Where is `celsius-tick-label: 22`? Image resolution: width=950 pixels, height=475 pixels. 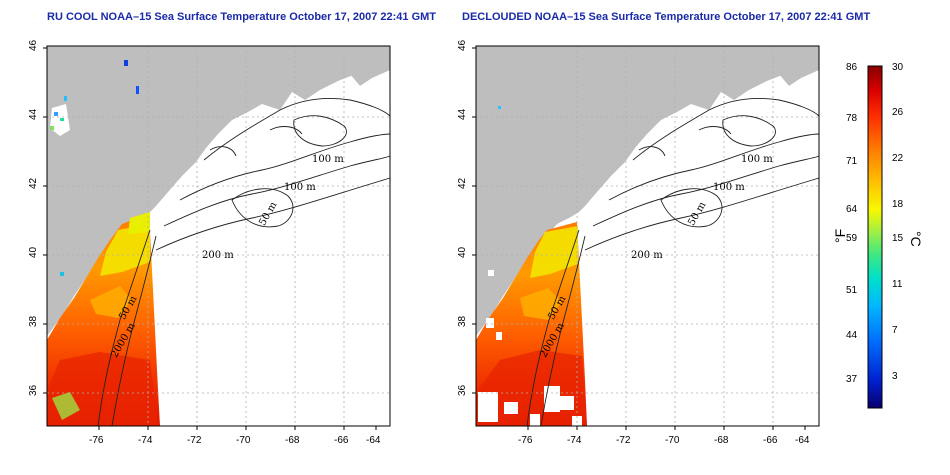 celsius-tick-label: 22 is located at coordinates (898, 158).